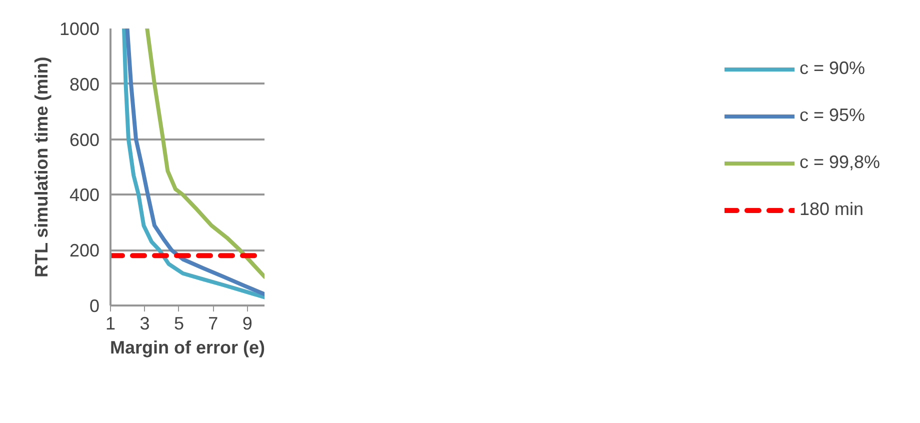 The height and width of the screenshot is (423, 920). I want to click on y-tick-label: 200, so click(84, 250).